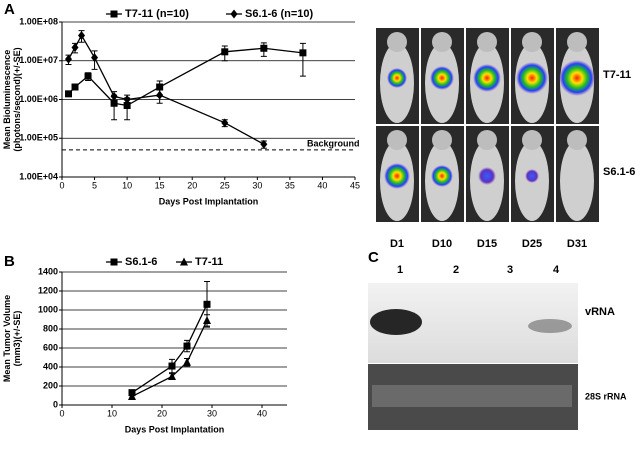  What do you see at coordinates (7, 338) in the screenshot?
I see `y-axis-label-line: Mean Tumor Volume` at bounding box center [7, 338].